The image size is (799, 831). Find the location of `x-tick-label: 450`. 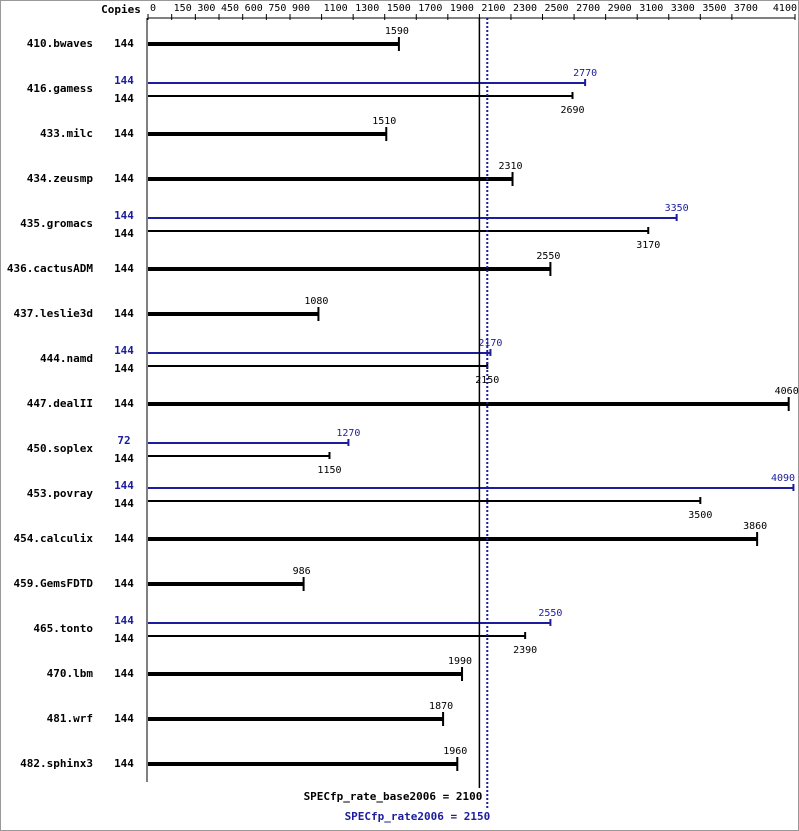

x-tick-label: 450 is located at coordinates (230, 8).